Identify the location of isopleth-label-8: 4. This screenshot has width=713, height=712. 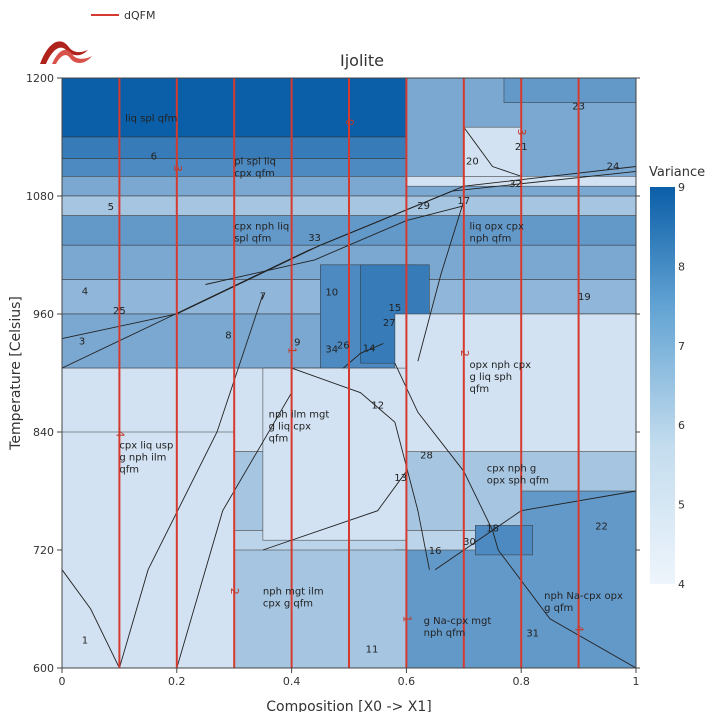
(579, 628).